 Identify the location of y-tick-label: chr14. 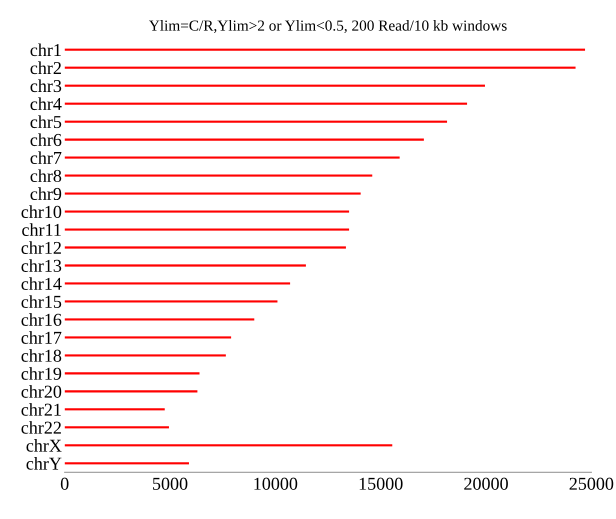
(41, 283).